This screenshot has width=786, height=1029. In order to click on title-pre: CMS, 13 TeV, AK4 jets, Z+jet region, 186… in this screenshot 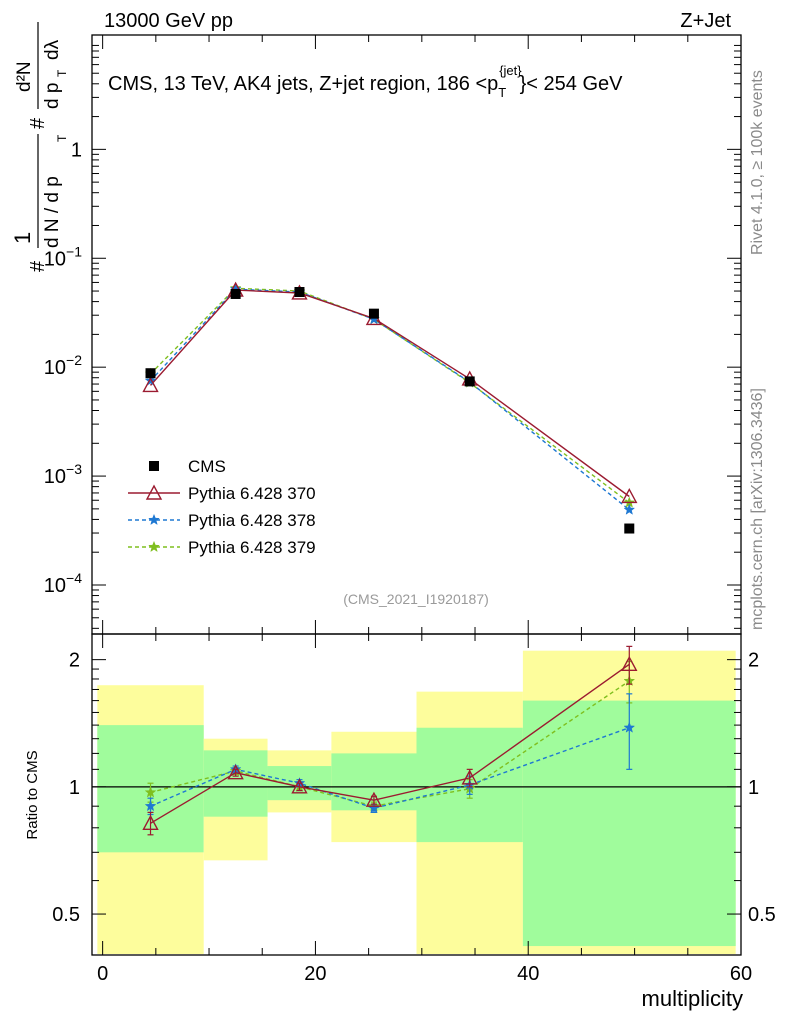, I will do `click(303, 84)`.